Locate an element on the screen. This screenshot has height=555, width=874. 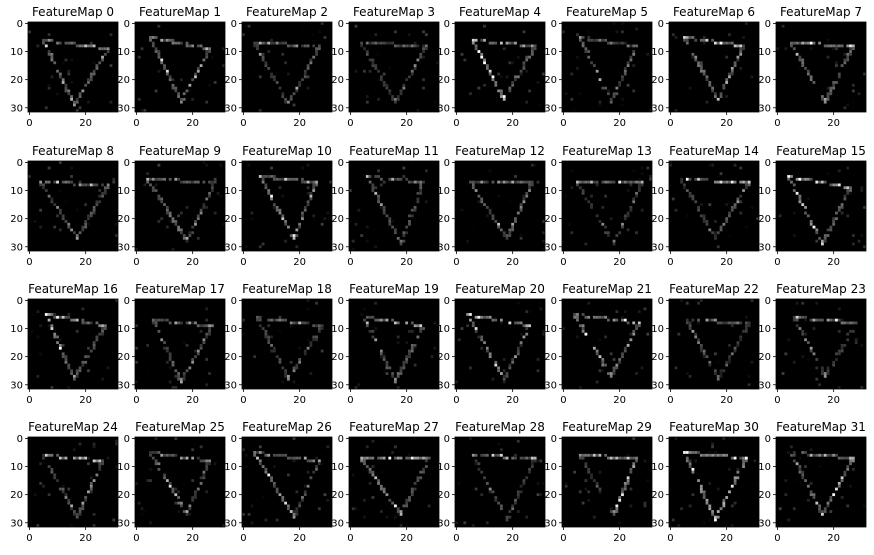
y-tick-label: 0 is located at coordinates (341, 301).